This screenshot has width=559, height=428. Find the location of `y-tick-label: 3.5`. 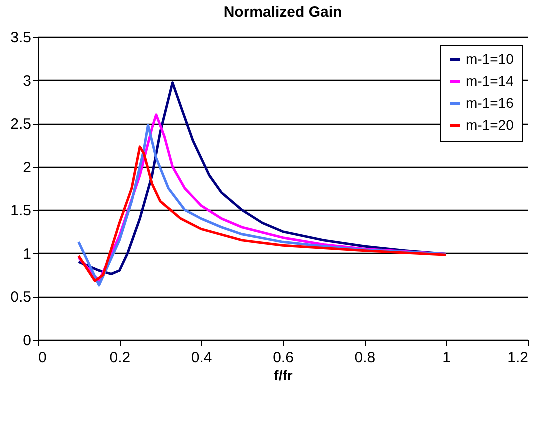

y-tick-label: 3.5 is located at coordinates (21, 38).